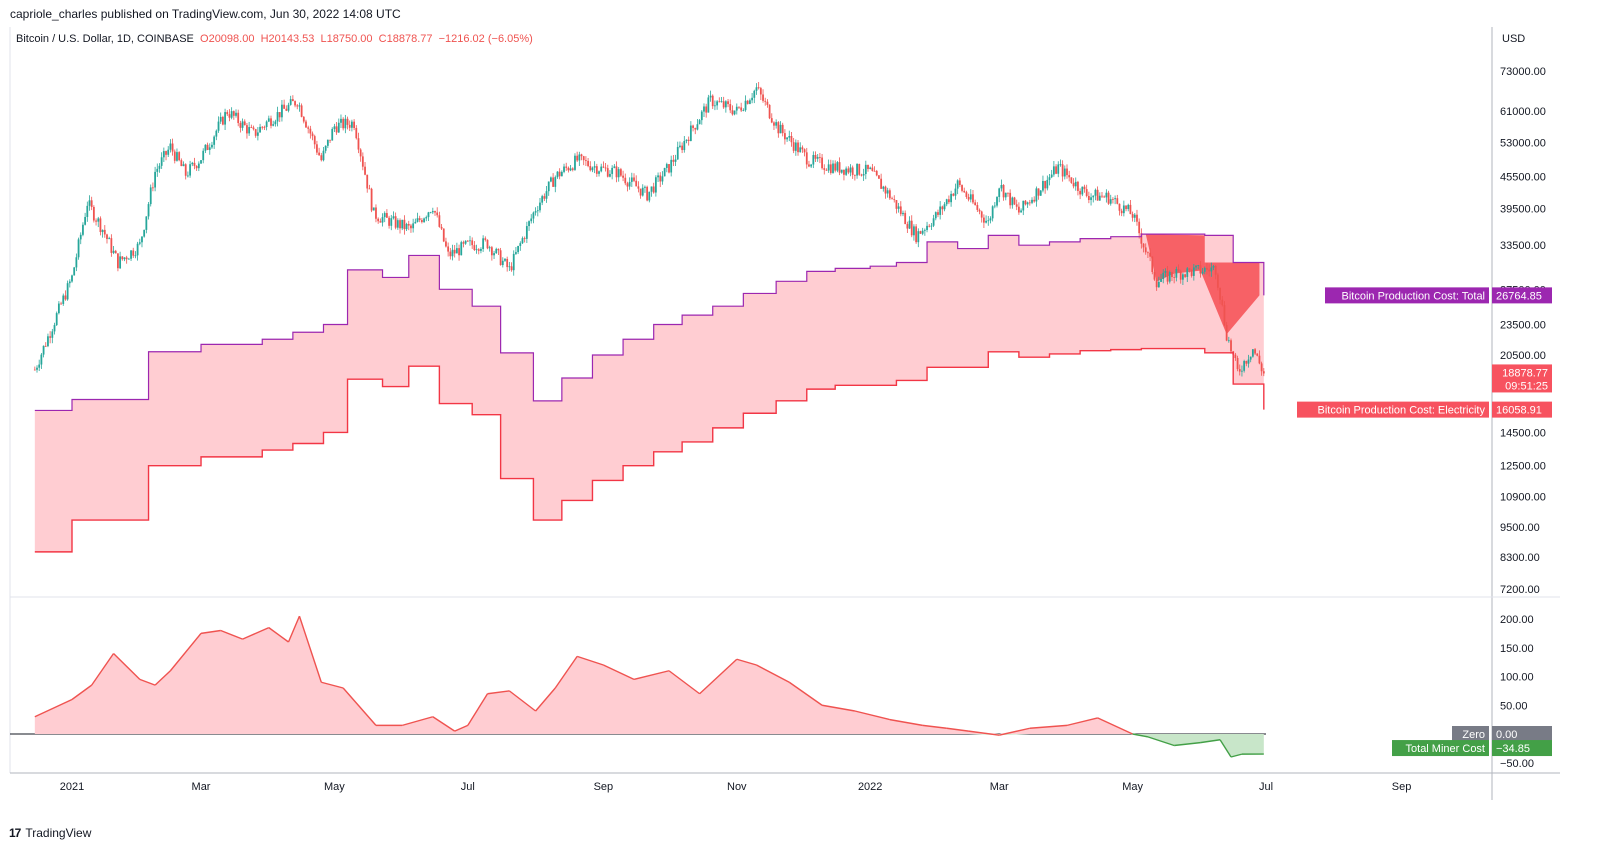  I want to click on footer-brand: 17 TradingView, so click(50, 833).